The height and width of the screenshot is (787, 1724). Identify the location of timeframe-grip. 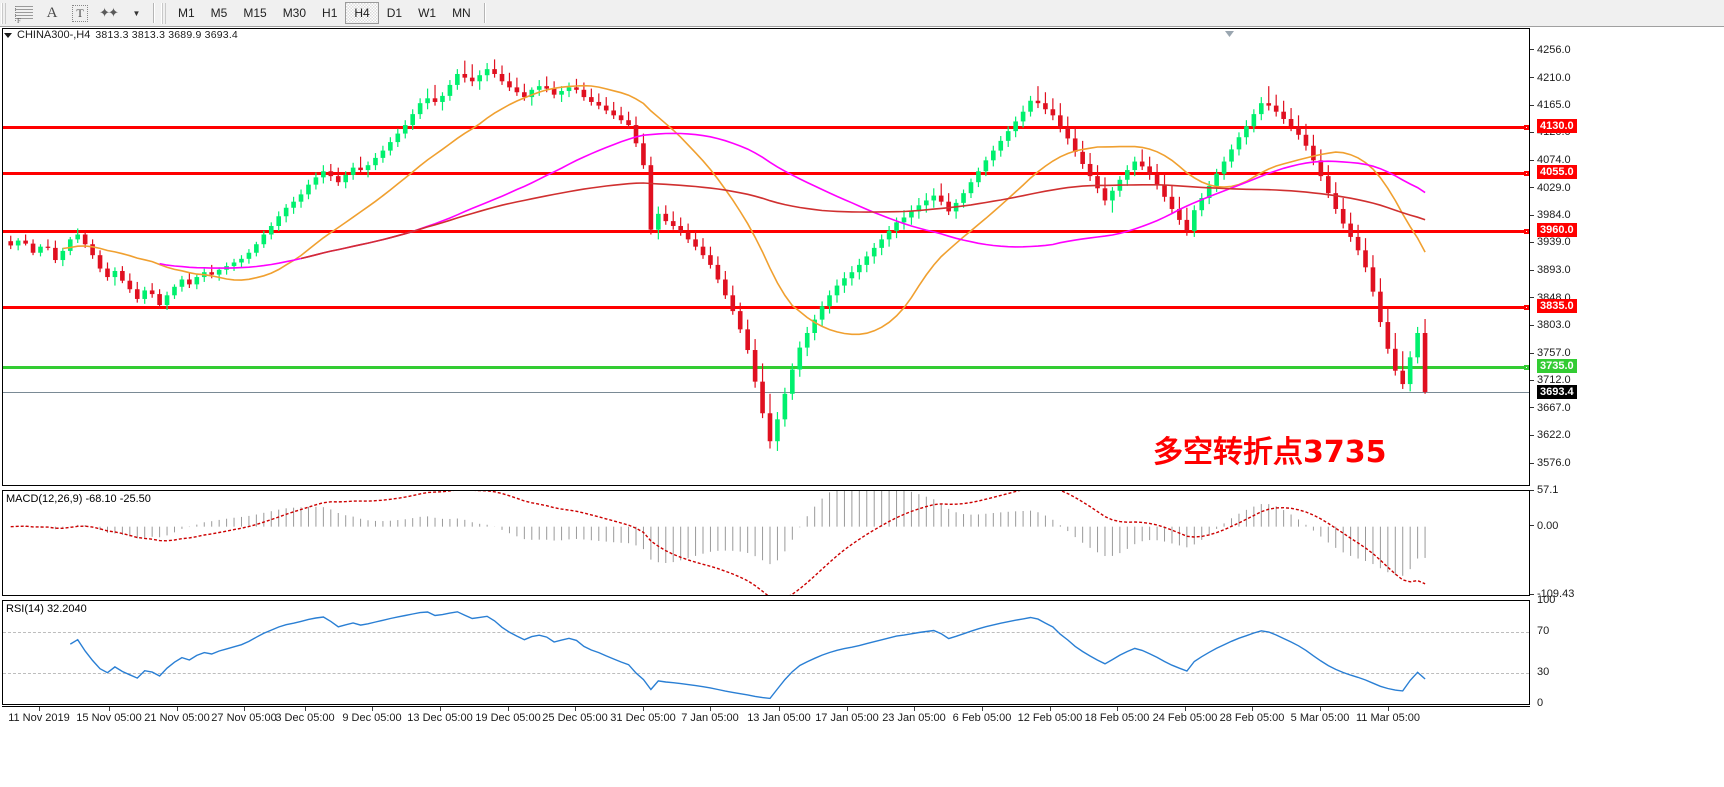
(164, 13).